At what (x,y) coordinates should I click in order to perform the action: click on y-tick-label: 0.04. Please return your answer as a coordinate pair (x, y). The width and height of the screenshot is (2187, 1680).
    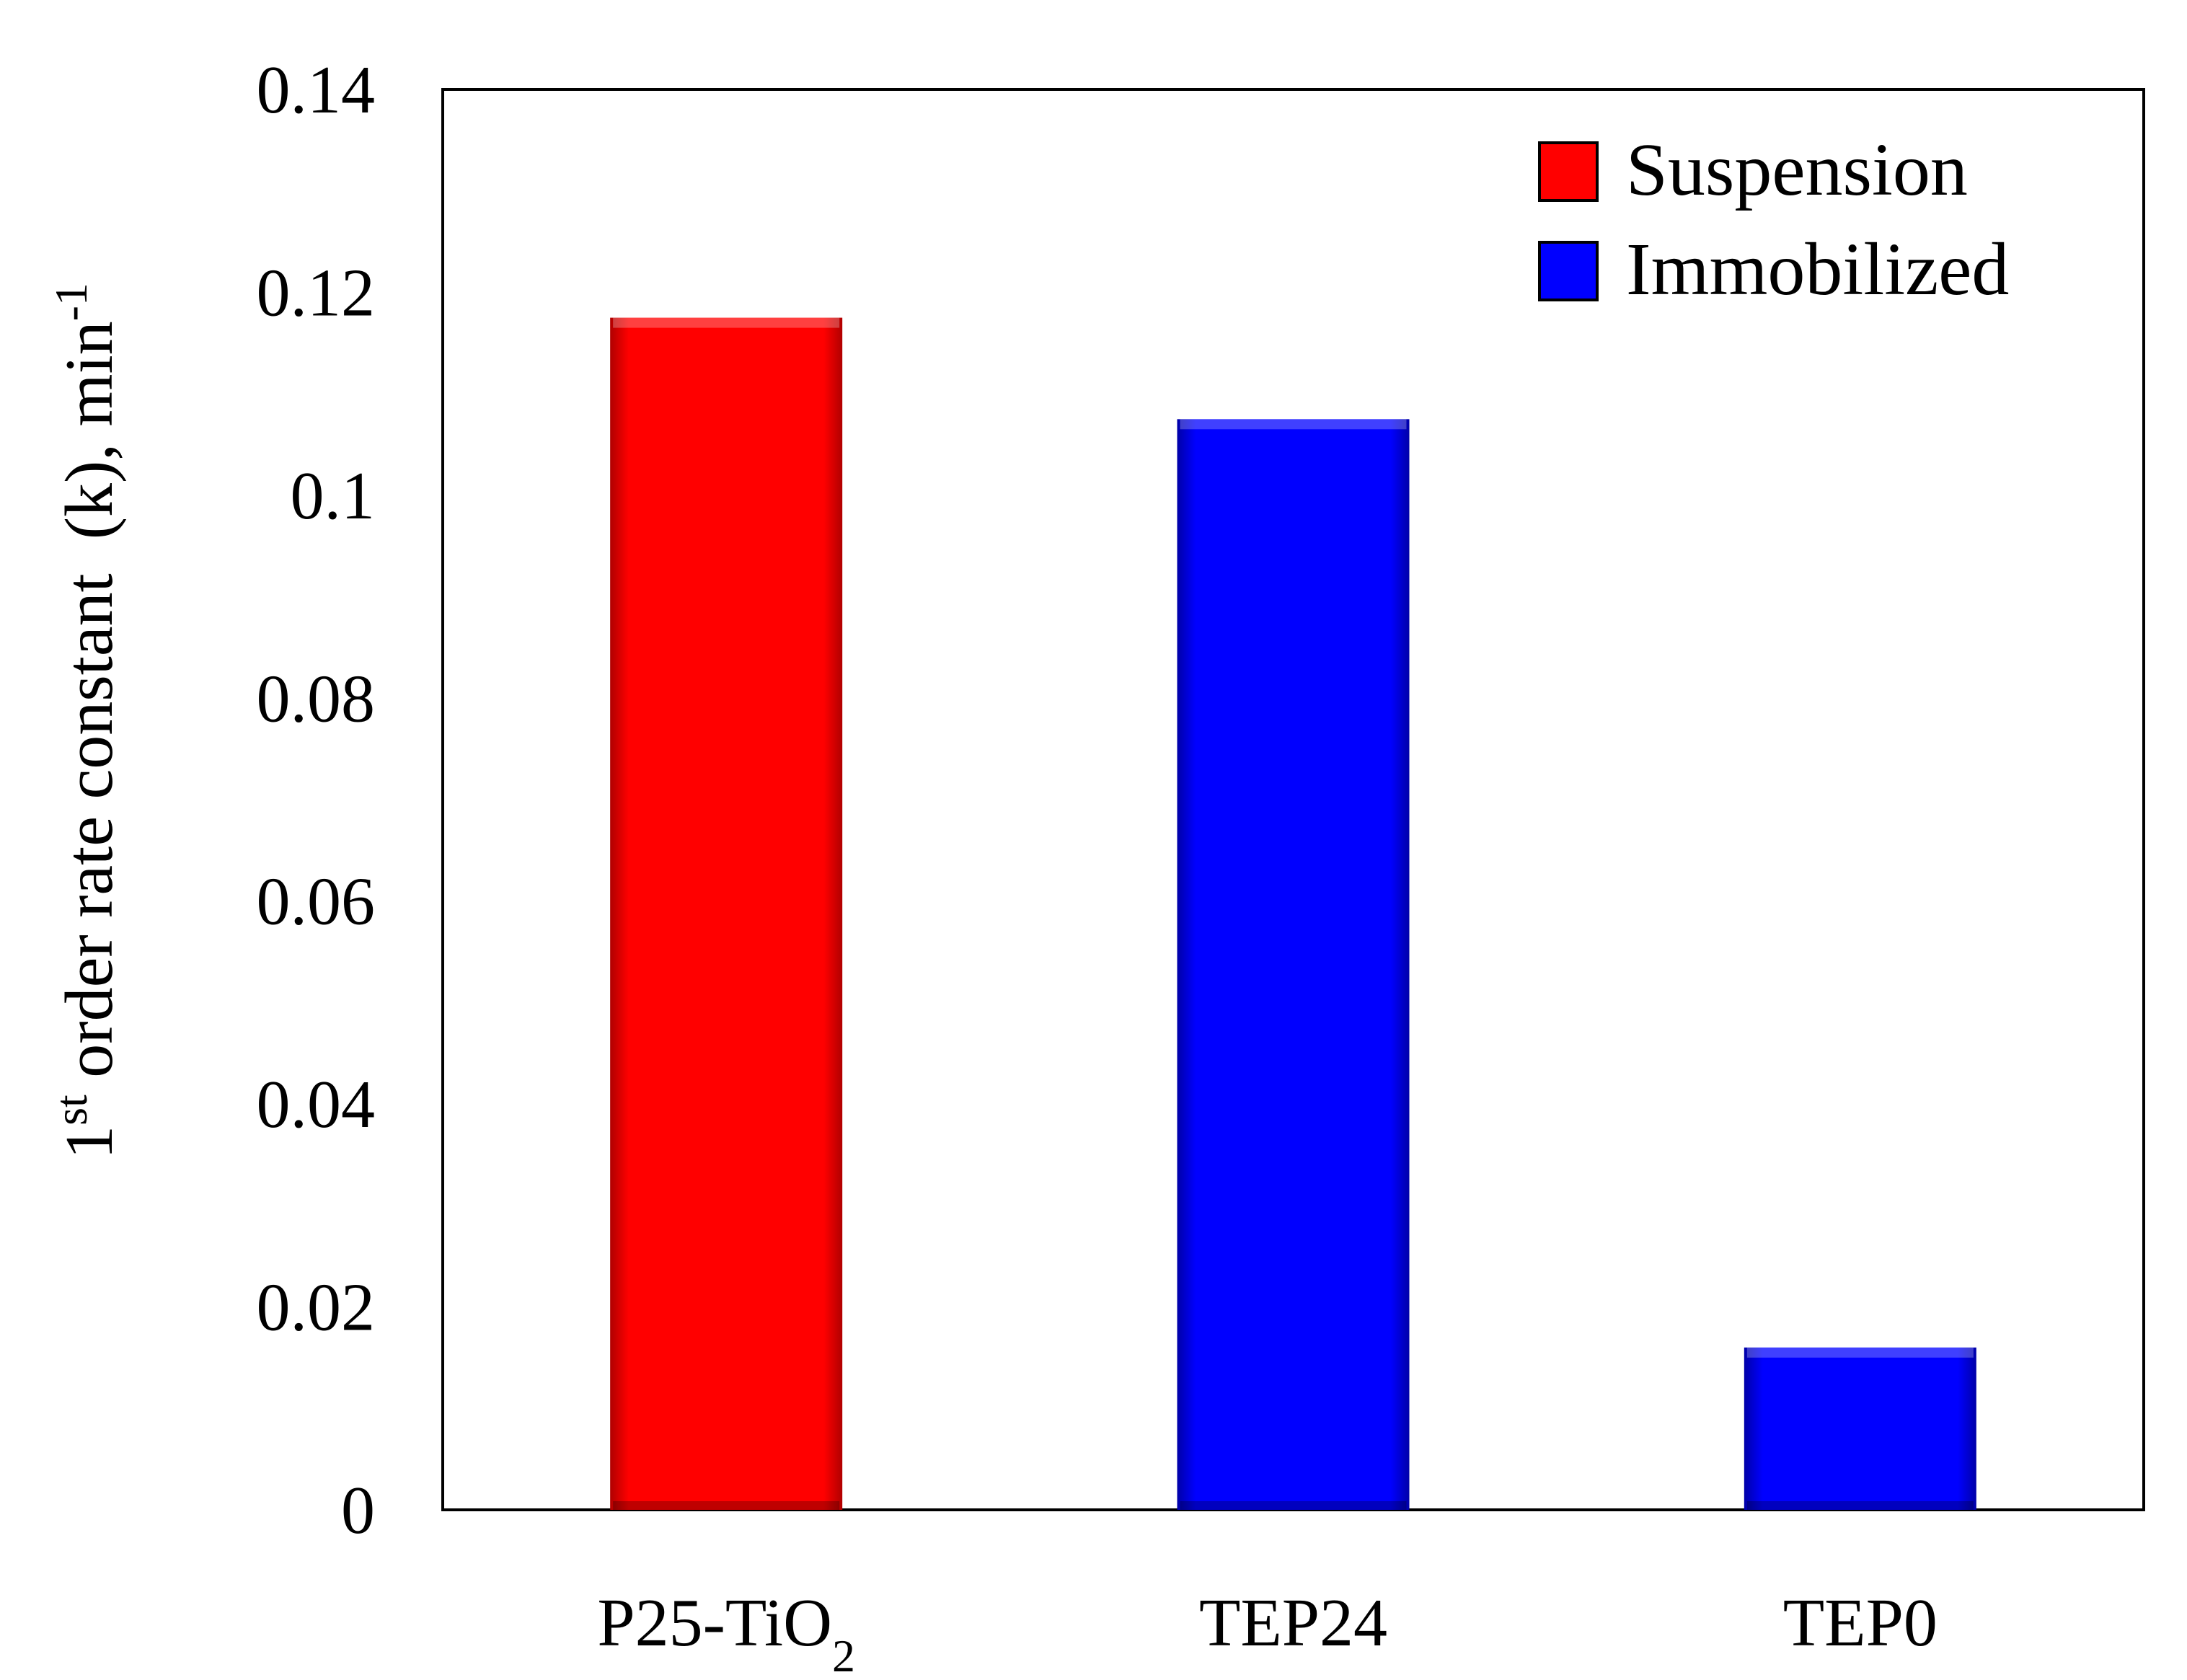
    Looking at the image, I should click on (316, 1104).